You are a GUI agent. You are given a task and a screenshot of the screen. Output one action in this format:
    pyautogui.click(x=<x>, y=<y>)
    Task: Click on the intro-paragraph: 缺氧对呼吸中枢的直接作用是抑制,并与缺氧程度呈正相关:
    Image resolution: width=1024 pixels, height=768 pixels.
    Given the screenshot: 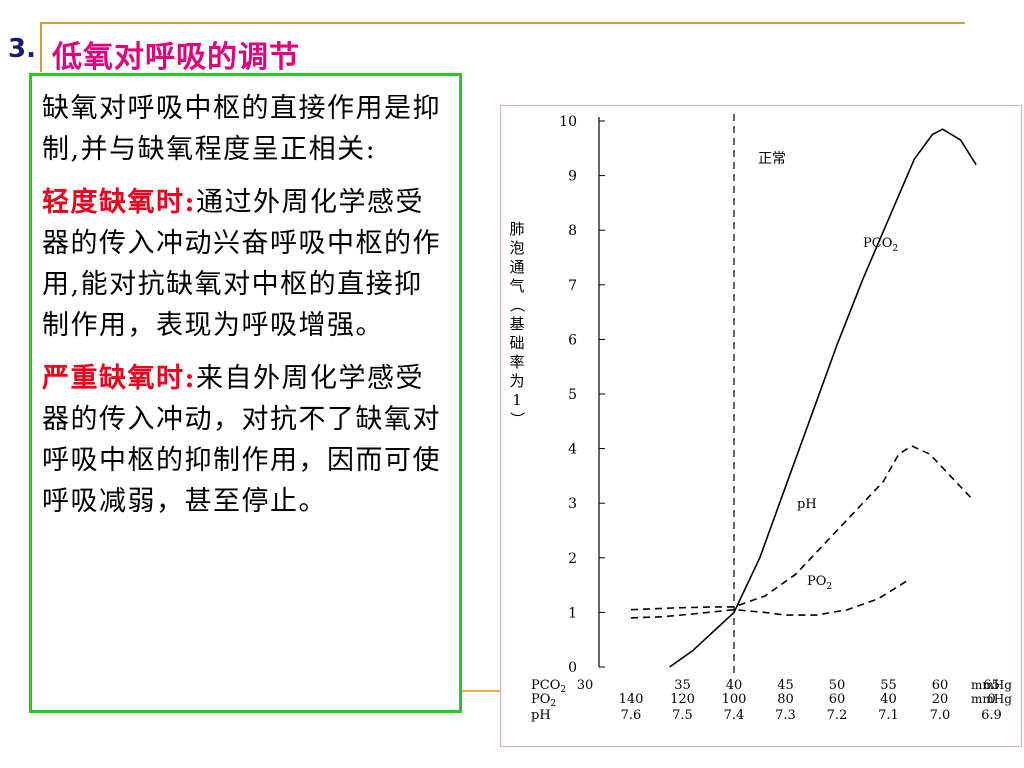 What is the action you would take?
    pyautogui.click(x=241, y=129)
    